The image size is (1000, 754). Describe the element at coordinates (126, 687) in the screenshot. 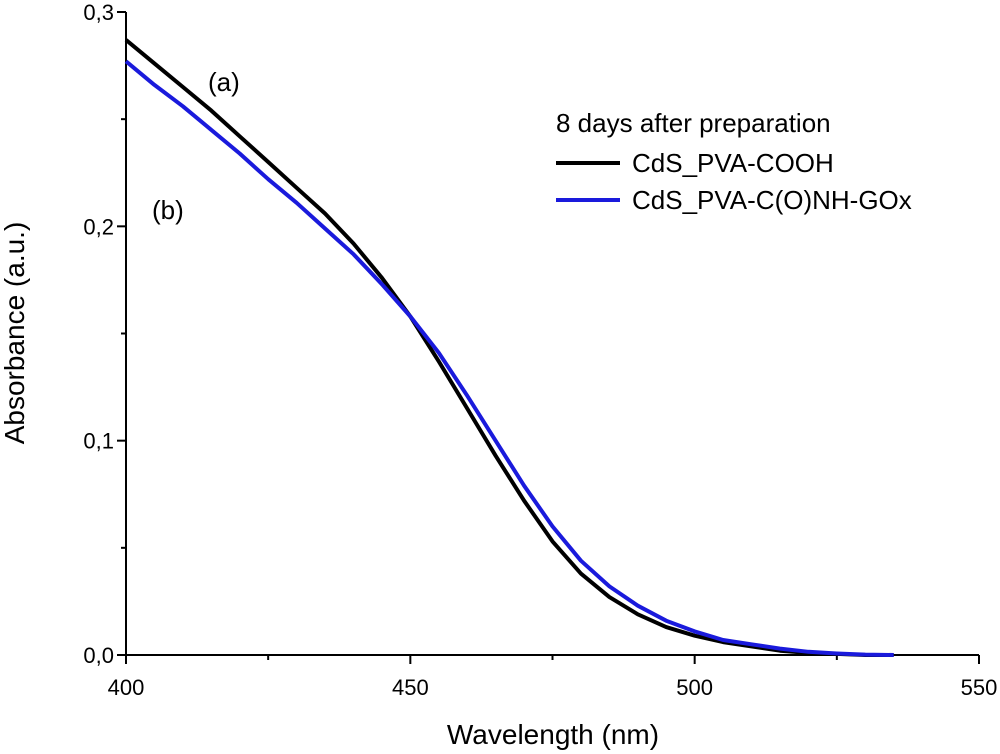

I see `x-tick-label-400: 400` at that location.